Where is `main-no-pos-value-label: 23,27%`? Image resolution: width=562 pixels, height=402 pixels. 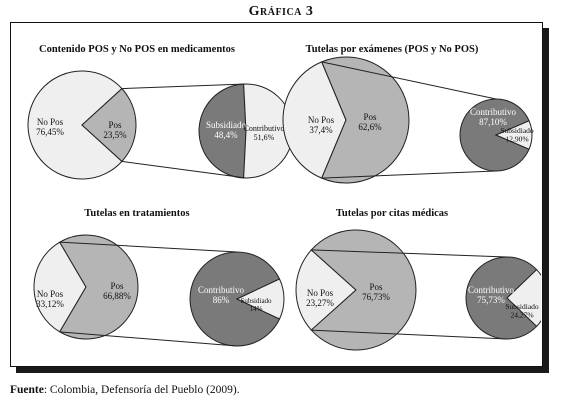
main-no-pos-value-label: 23,27% is located at coordinates (320, 303).